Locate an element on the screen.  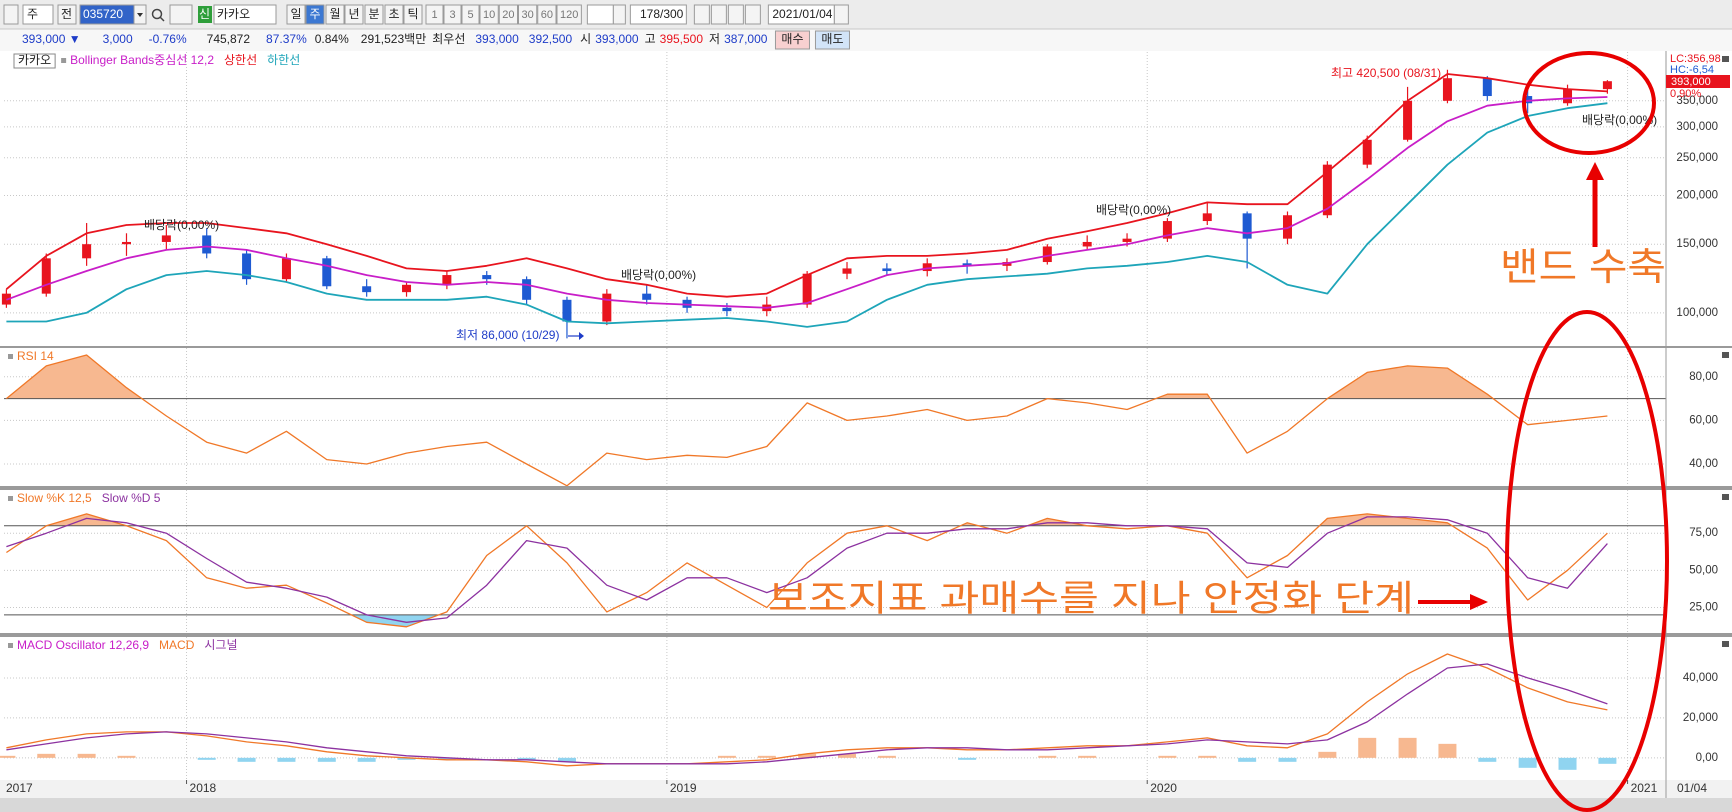
calendar-button is located at coordinates (841, 14).